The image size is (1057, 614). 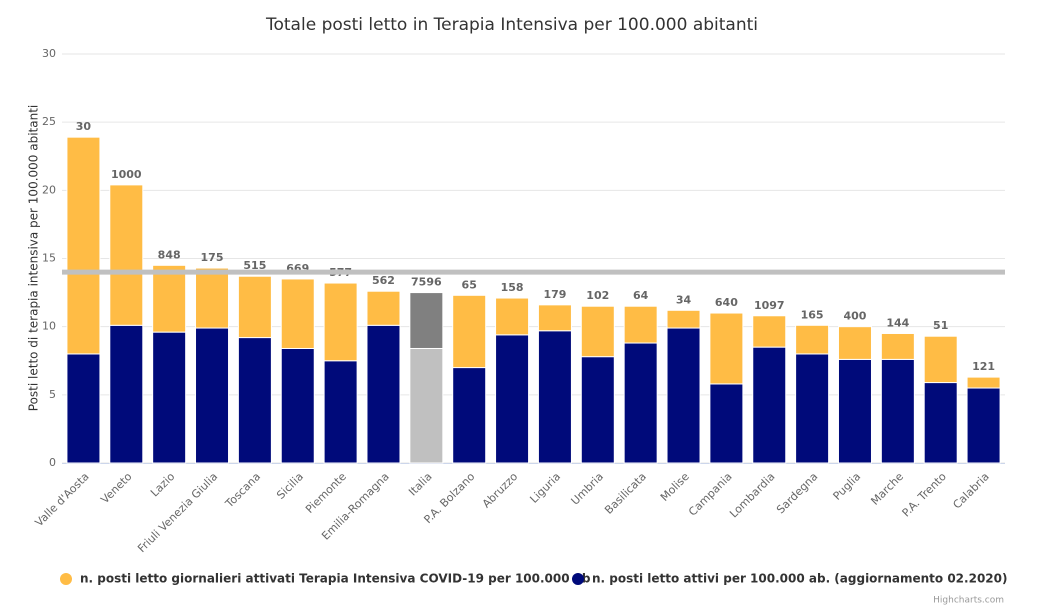 What do you see at coordinates (940, 325) in the screenshot?
I see `stack-label: 51` at bounding box center [940, 325].